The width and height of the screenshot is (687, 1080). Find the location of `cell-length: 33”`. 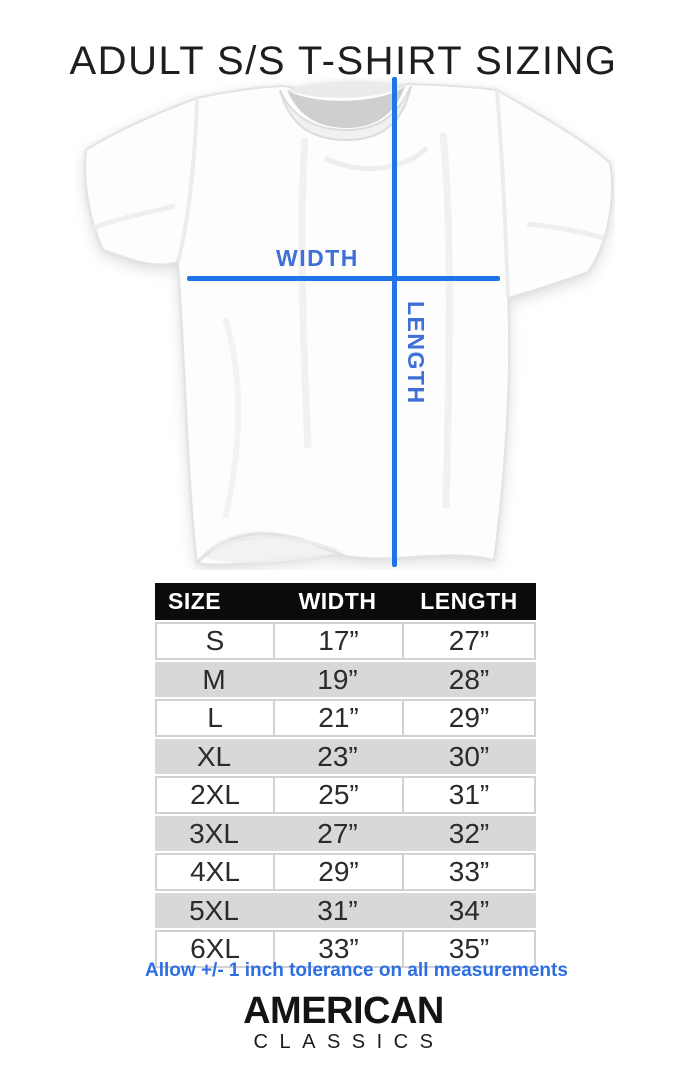

cell-length: 33” is located at coordinates (469, 872).